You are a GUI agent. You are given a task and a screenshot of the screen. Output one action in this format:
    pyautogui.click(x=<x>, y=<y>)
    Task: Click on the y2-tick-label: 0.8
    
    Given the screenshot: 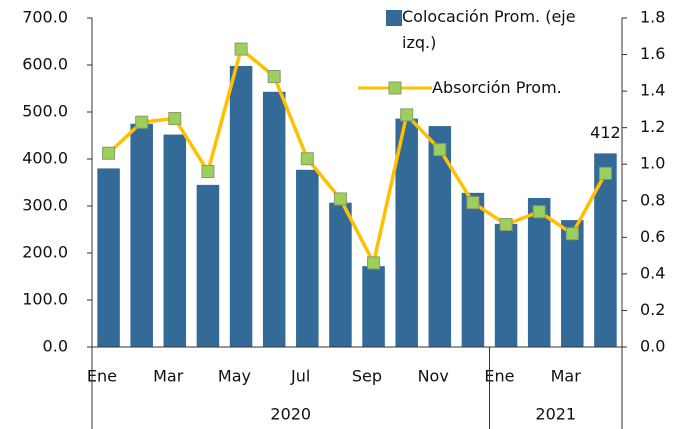 What is the action you would take?
    pyautogui.click(x=652, y=199)
    